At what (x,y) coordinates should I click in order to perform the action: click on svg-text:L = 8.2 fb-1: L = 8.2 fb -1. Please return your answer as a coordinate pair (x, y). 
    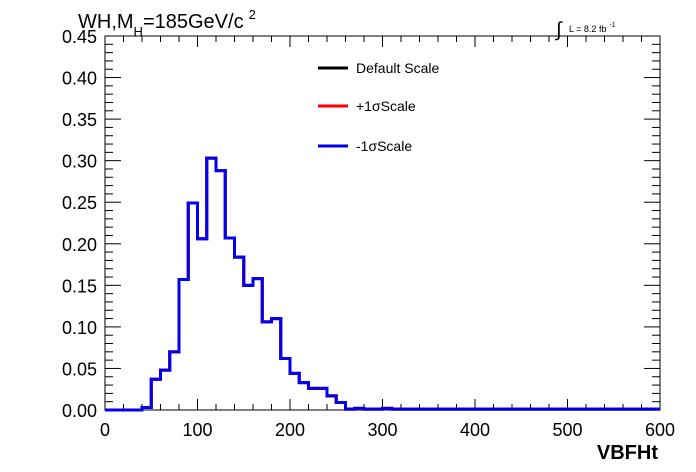
    Looking at the image, I should click on (592, 28).